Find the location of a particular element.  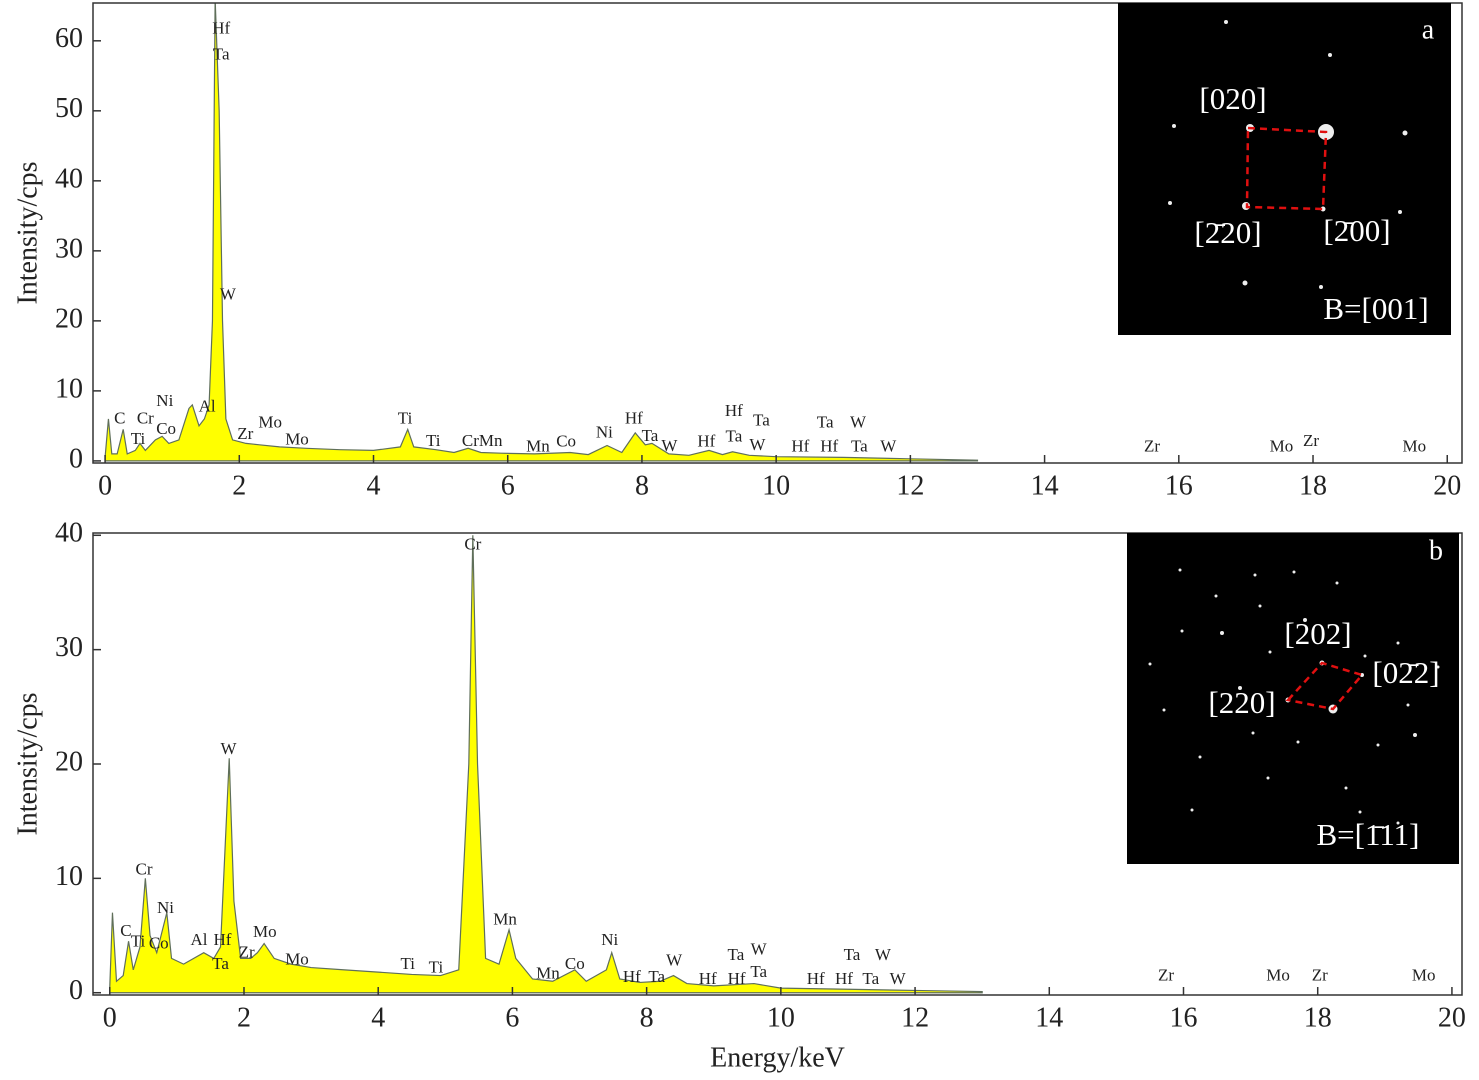

x-tick-label: 4 is located at coordinates (374, 485).